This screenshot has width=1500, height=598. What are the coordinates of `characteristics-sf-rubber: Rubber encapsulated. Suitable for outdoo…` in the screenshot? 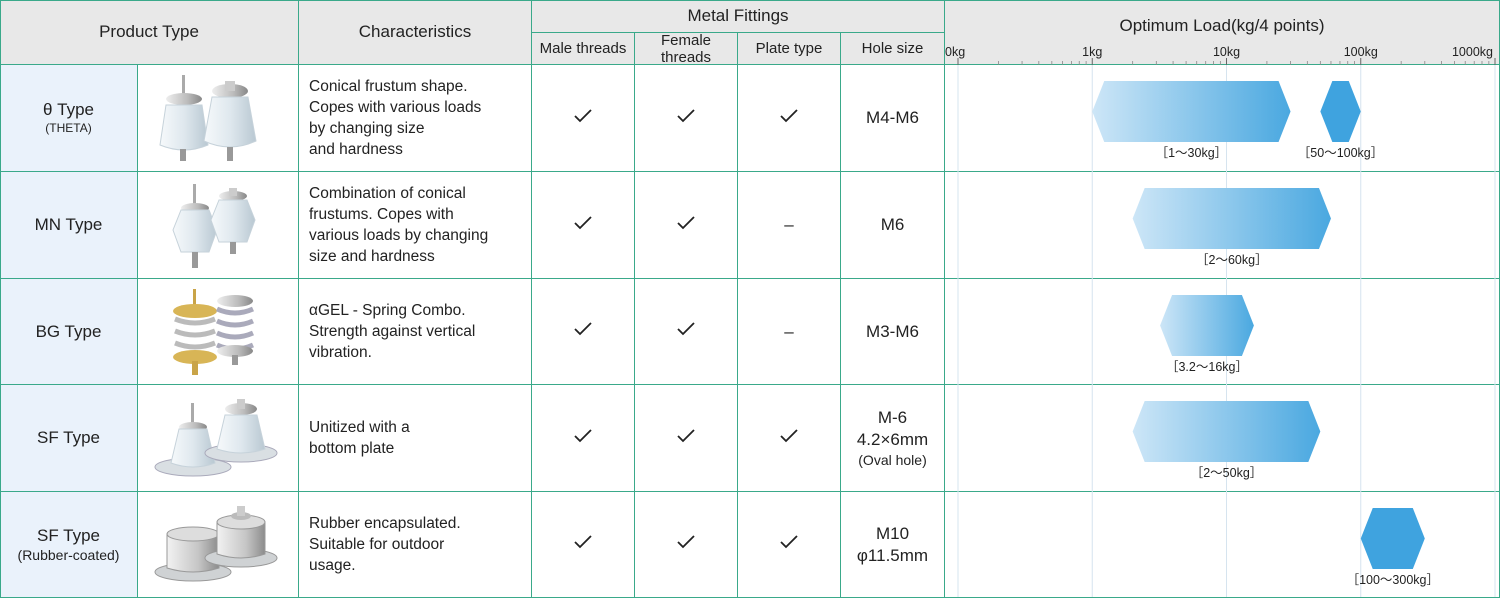 It's located at (415, 545).